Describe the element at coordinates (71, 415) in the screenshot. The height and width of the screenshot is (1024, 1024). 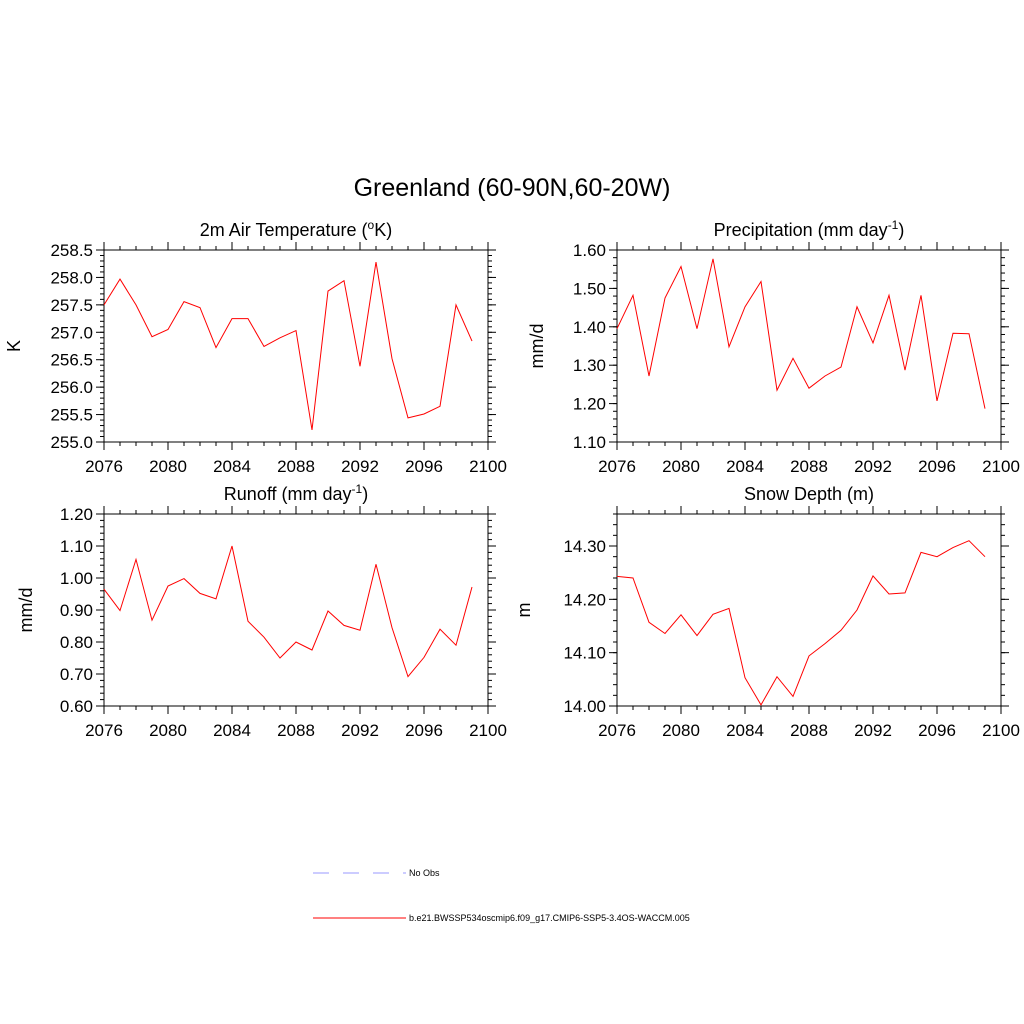
I see `y-tick-label: 255.5` at that location.